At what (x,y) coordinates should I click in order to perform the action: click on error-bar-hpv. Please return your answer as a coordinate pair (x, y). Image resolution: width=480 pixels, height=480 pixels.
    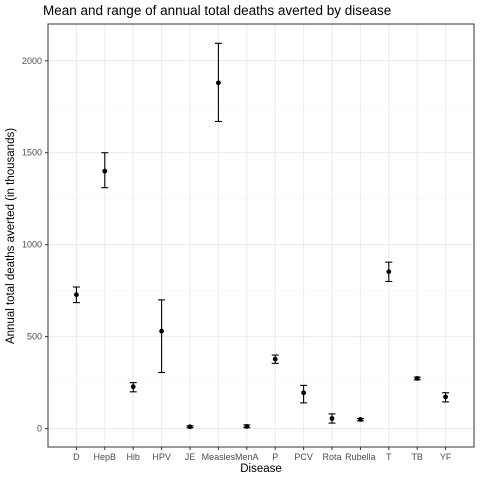
    Looking at the image, I should click on (162, 336).